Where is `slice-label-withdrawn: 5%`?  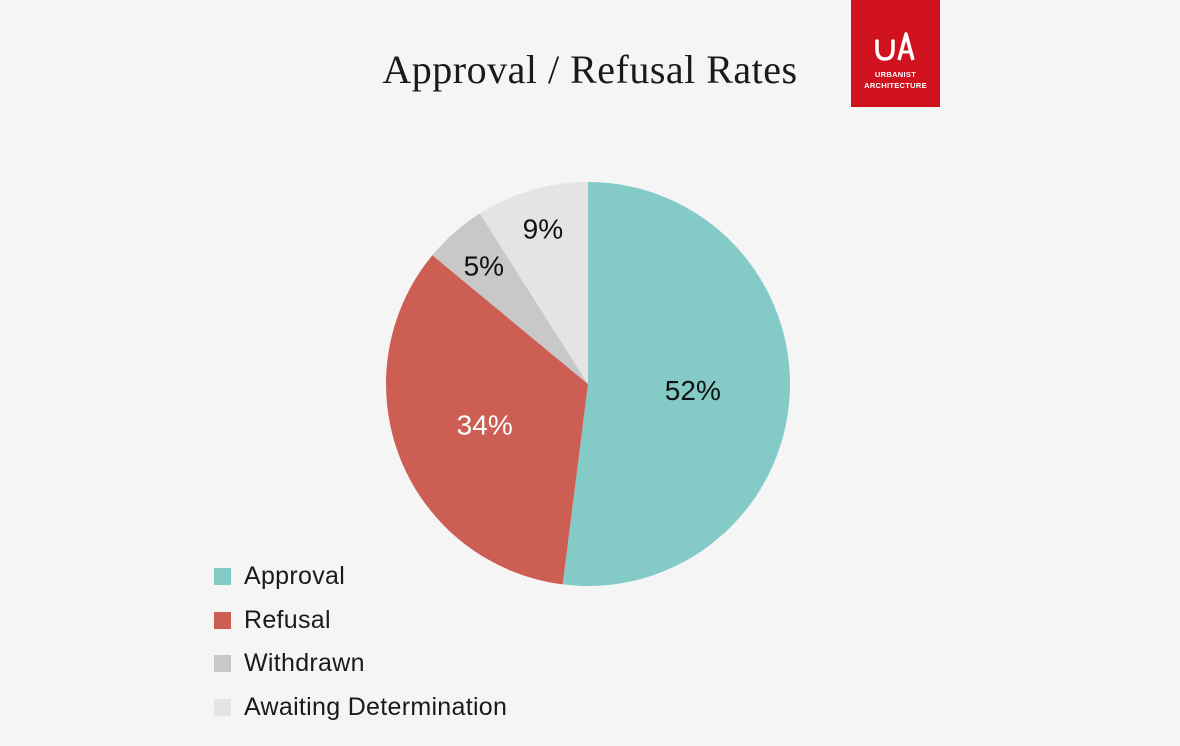 slice-label-withdrawn: 5% is located at coordinates (484, 265).